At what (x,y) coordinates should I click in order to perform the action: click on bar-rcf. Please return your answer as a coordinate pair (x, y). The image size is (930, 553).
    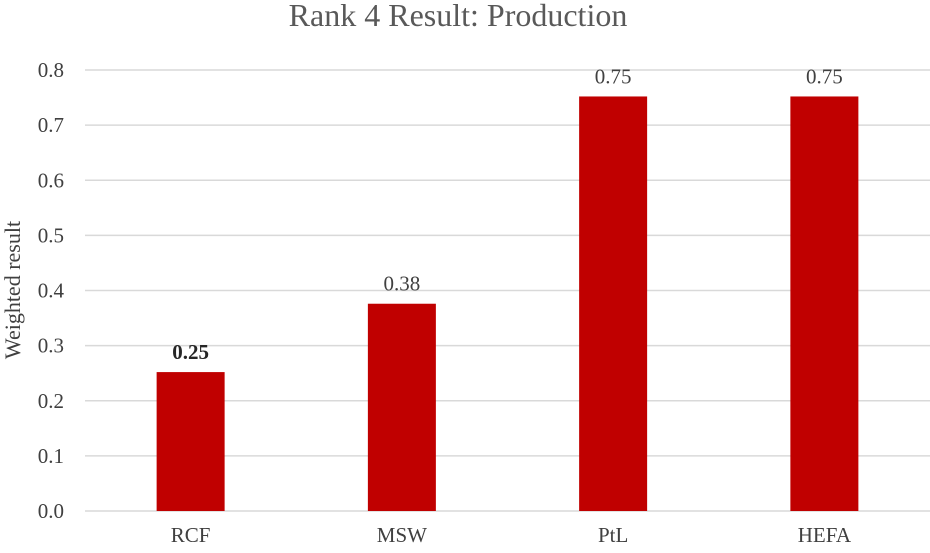
    Looking at the image, I should click on (190, 441).